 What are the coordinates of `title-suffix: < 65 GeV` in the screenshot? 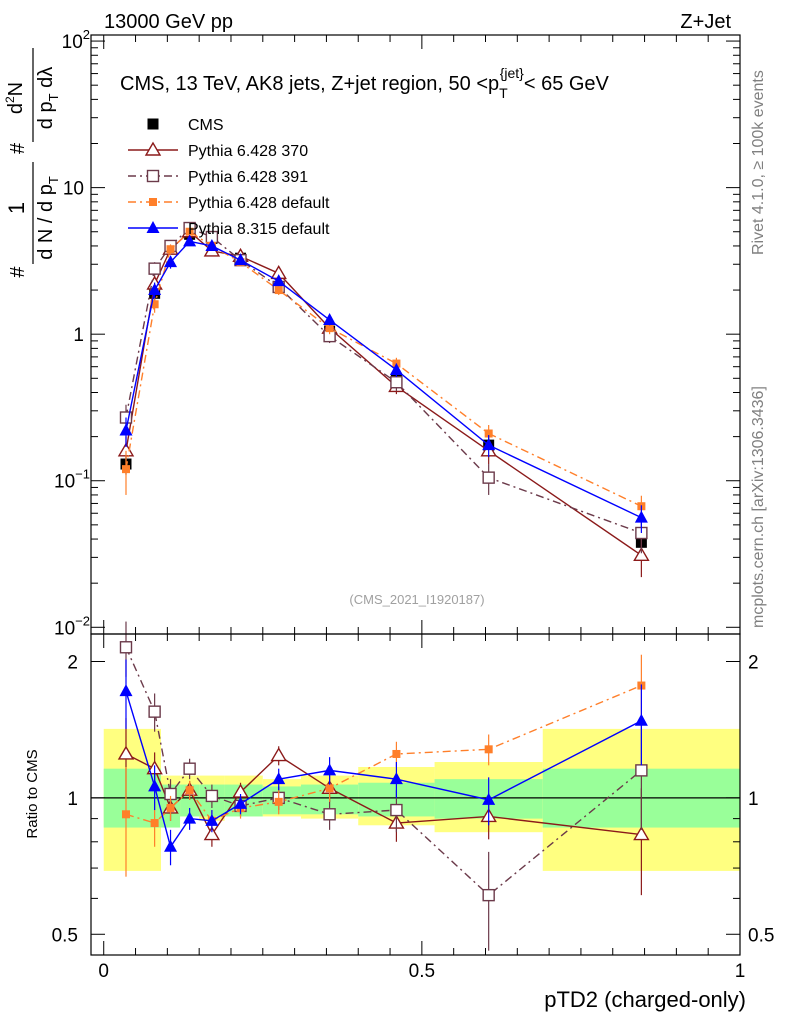 It's located at (567, 84).